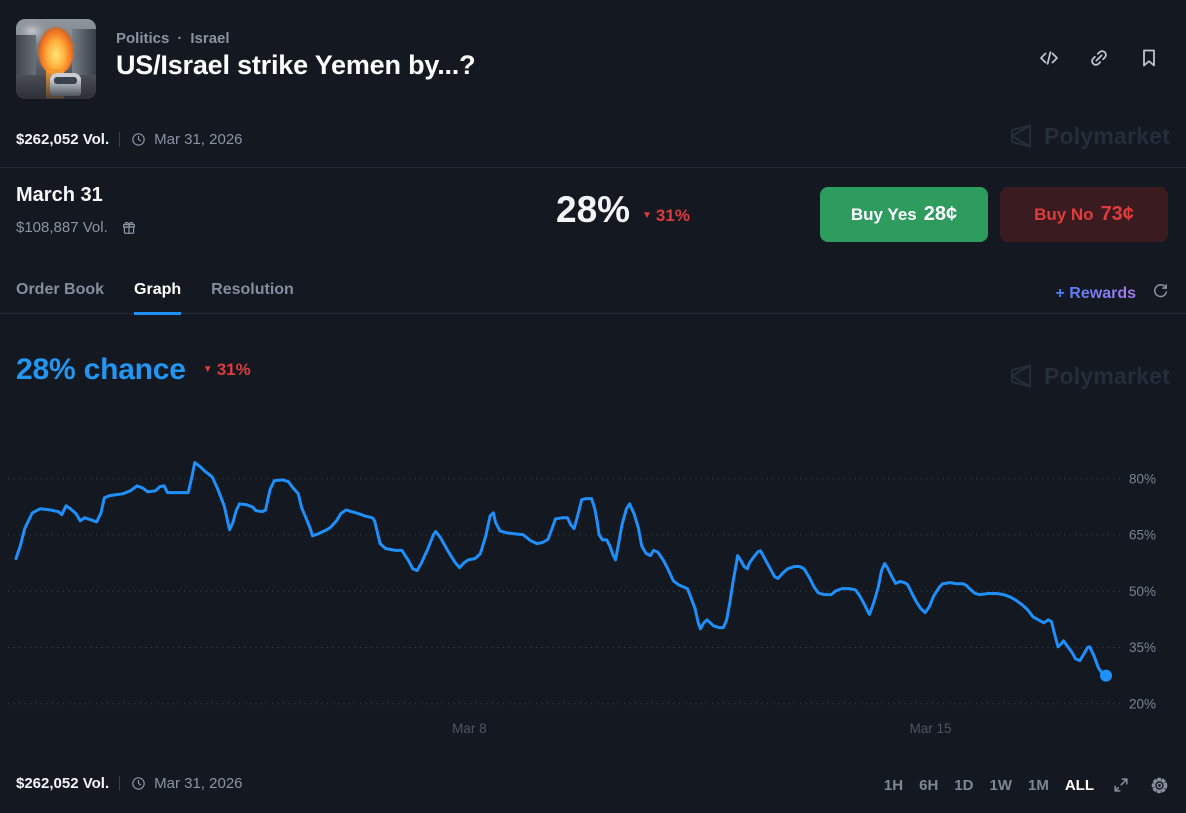 The height and width of the screenshot is (813, 1186). What do you see at coordinates (186, 783) in the screenshot?
I see `footer-end-date: Mar 31, 2026` at bounding box center [186, 783].